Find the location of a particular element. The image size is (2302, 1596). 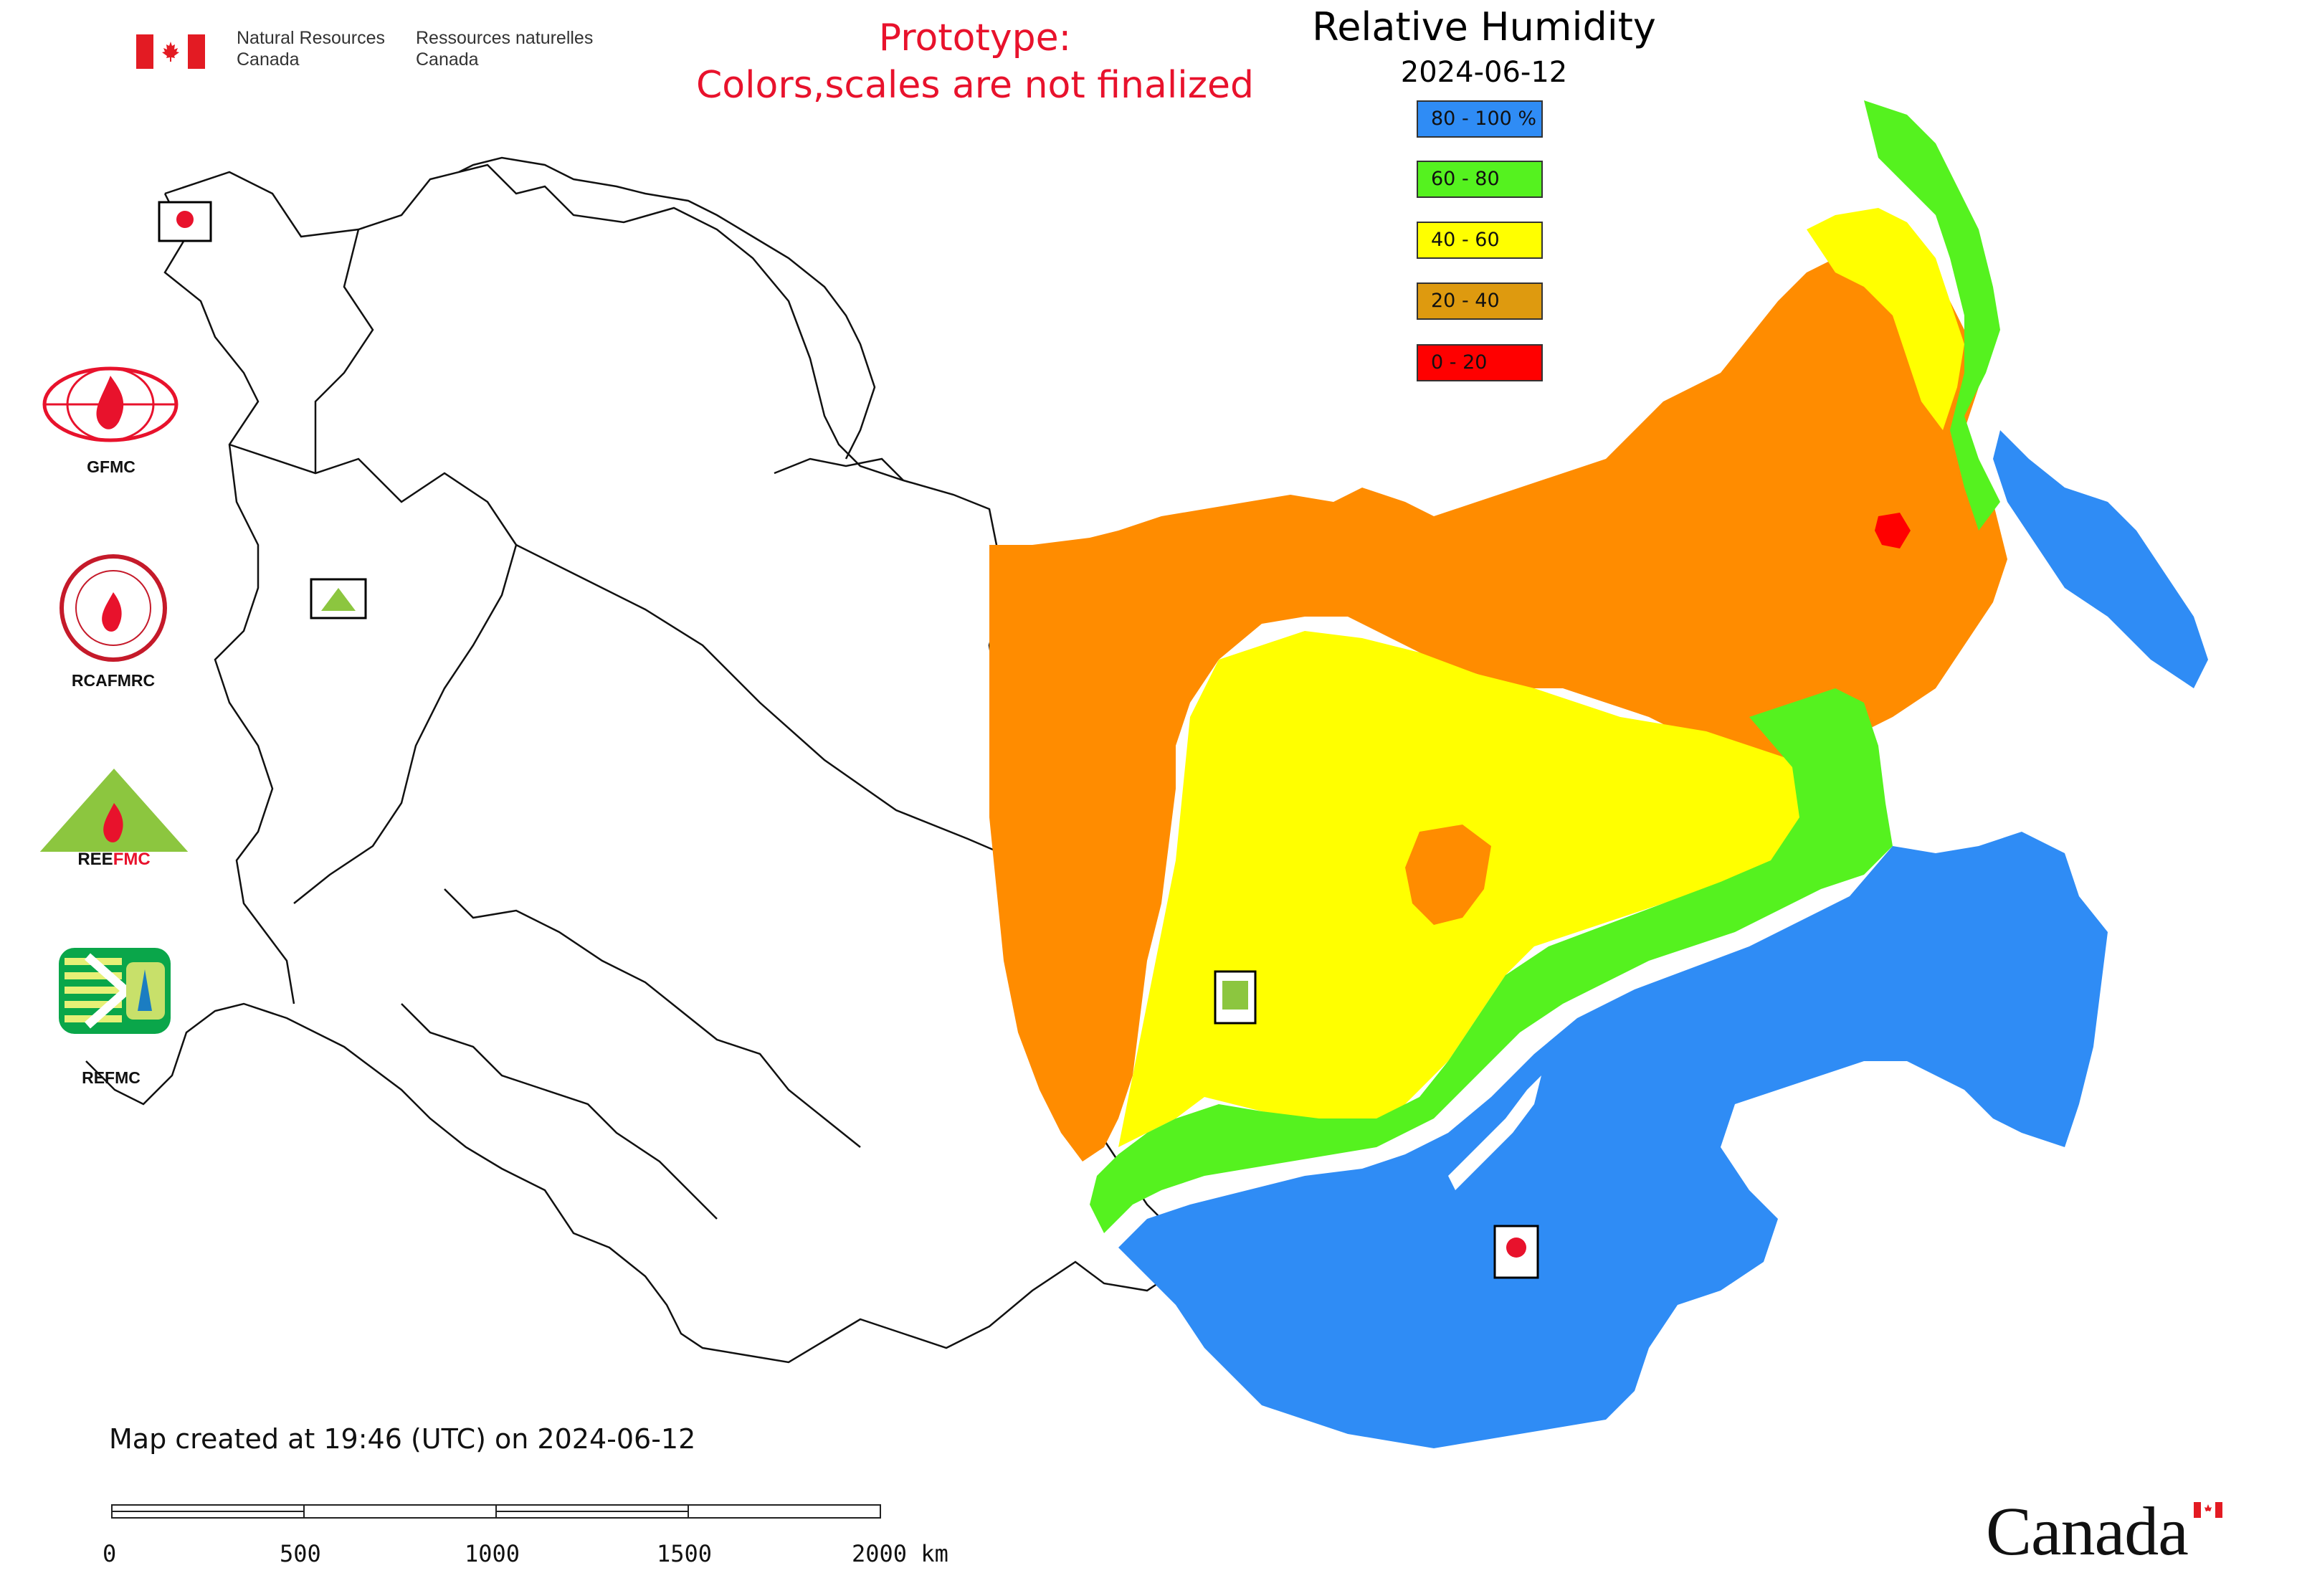

department-name-english: Natural Resources Canada is located at coordinates (312, 49).